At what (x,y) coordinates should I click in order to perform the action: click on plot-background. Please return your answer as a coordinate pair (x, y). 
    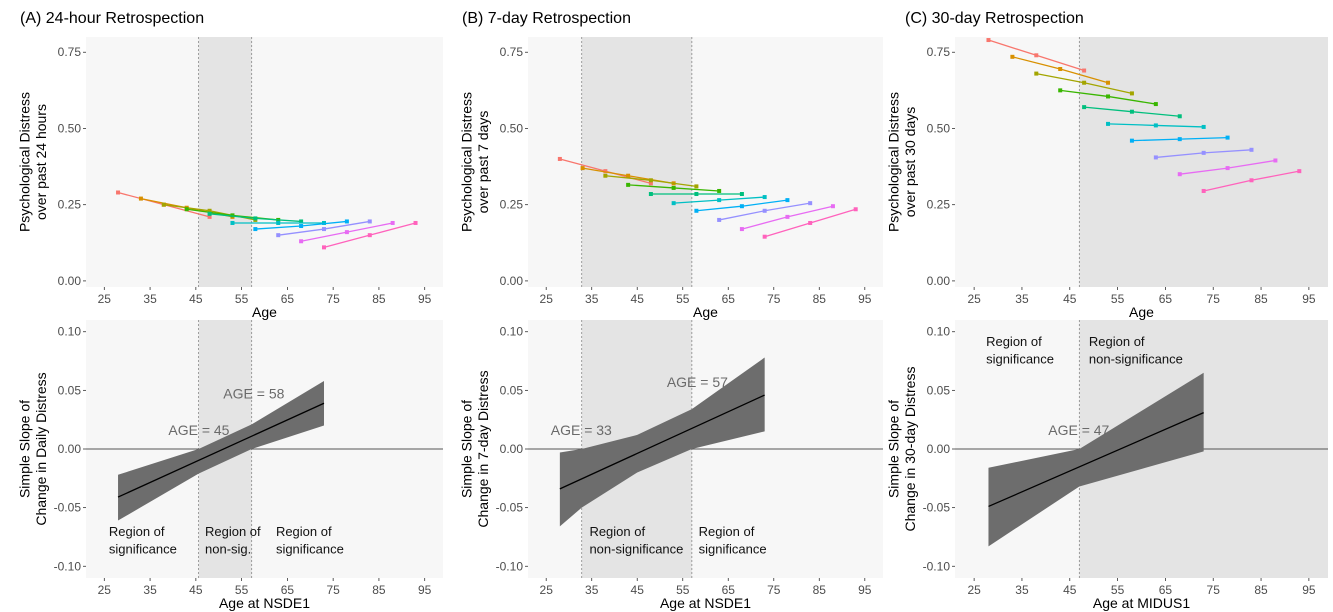
    Looking at the image, I should click on (705, 162).